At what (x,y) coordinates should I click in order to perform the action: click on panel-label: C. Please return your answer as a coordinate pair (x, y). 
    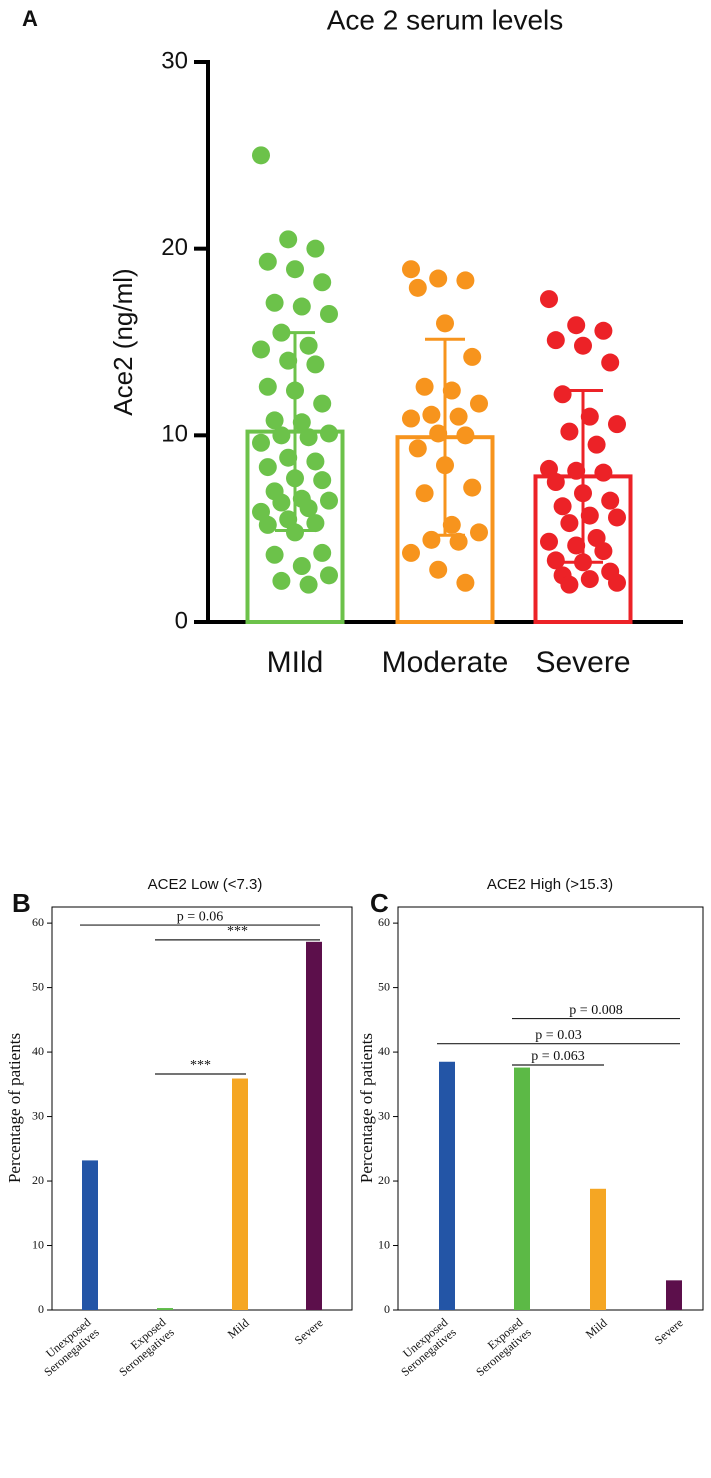
    Looking at the image, I should click on (379, 903).